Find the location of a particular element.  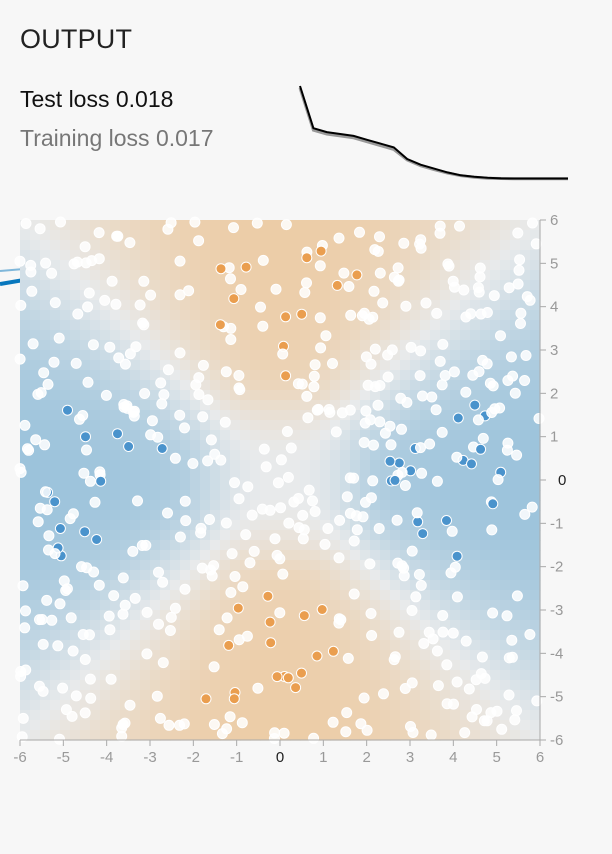

training-loss: Training loss 0.017 is located at coordinates (117, 138).